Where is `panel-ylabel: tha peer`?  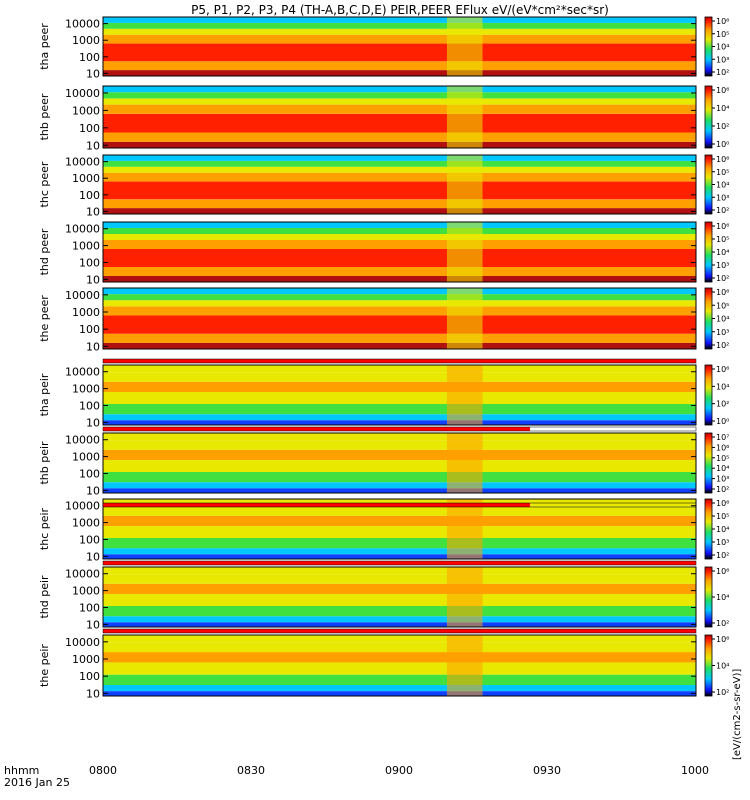 panel-ylabel: tha peer is located at coordinates (44, 46).